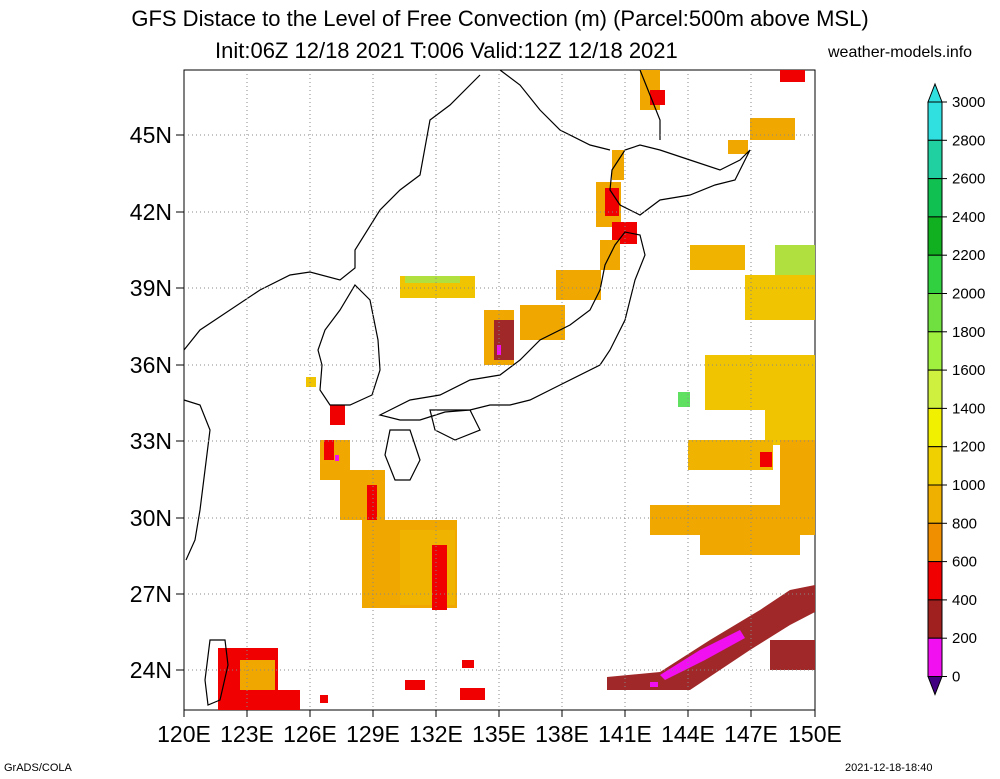 The height and width of the screenshot is (779, 1000). What do you see at coordinates (38, 768) in the screenshot?
I see `software-credit: GrADS/COLA` at bounding box center [38, 768].